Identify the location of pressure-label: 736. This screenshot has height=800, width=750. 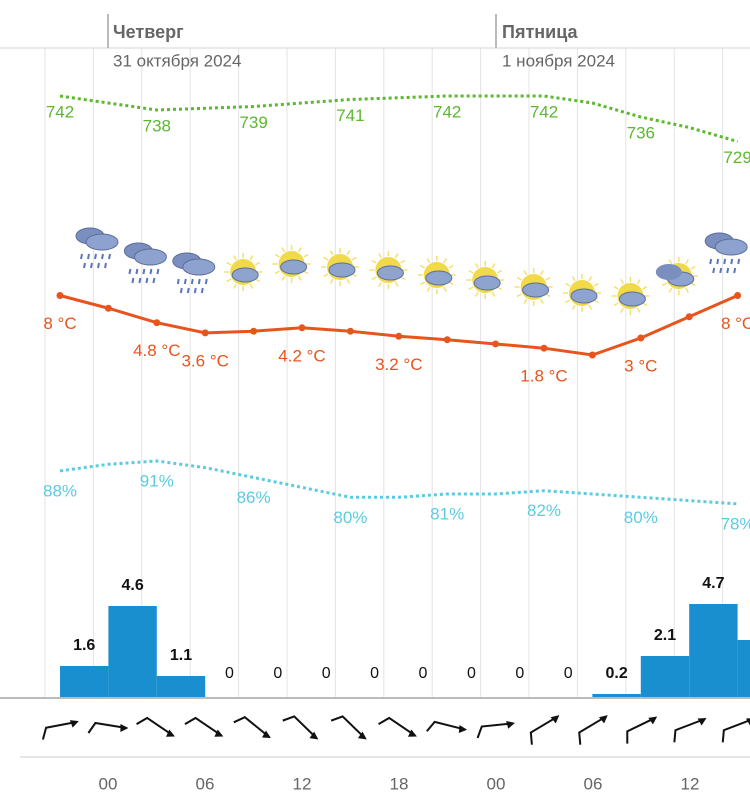
(641, 132).